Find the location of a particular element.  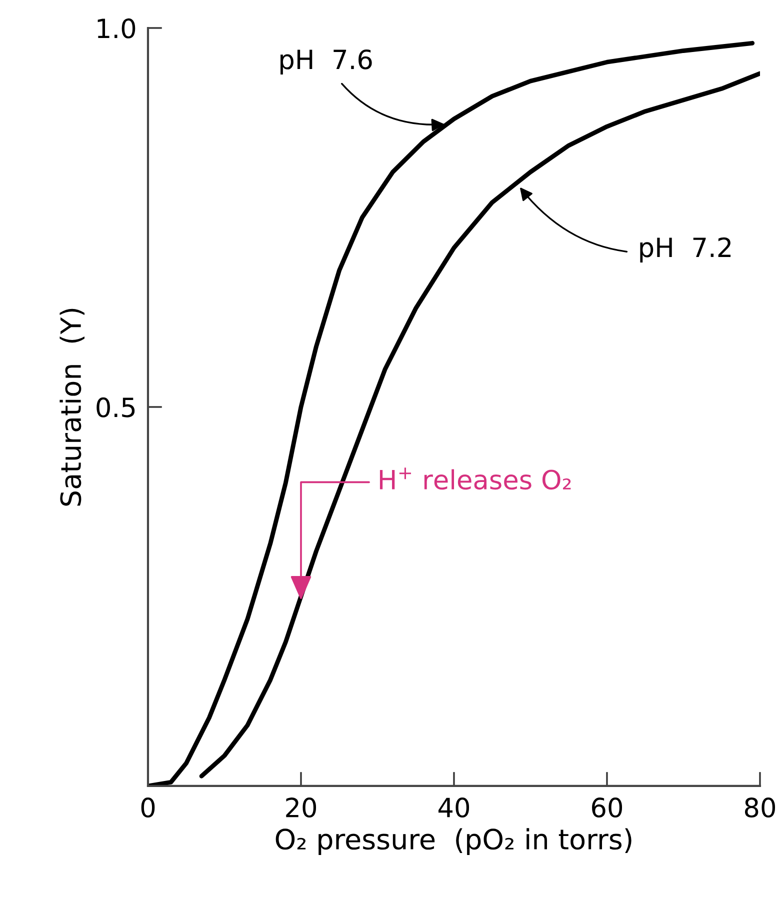

x-tick-label: 20 is located at coordinates (301, 808).